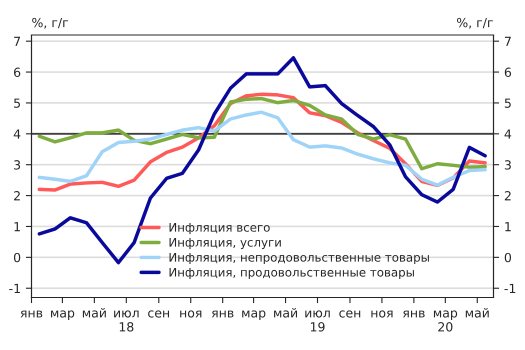 The image size is (525, 350). What do you see at coordinates (507, 41) in the screenshot?
I see `y2-tick-label: 7` at bounding box center [507, 41].